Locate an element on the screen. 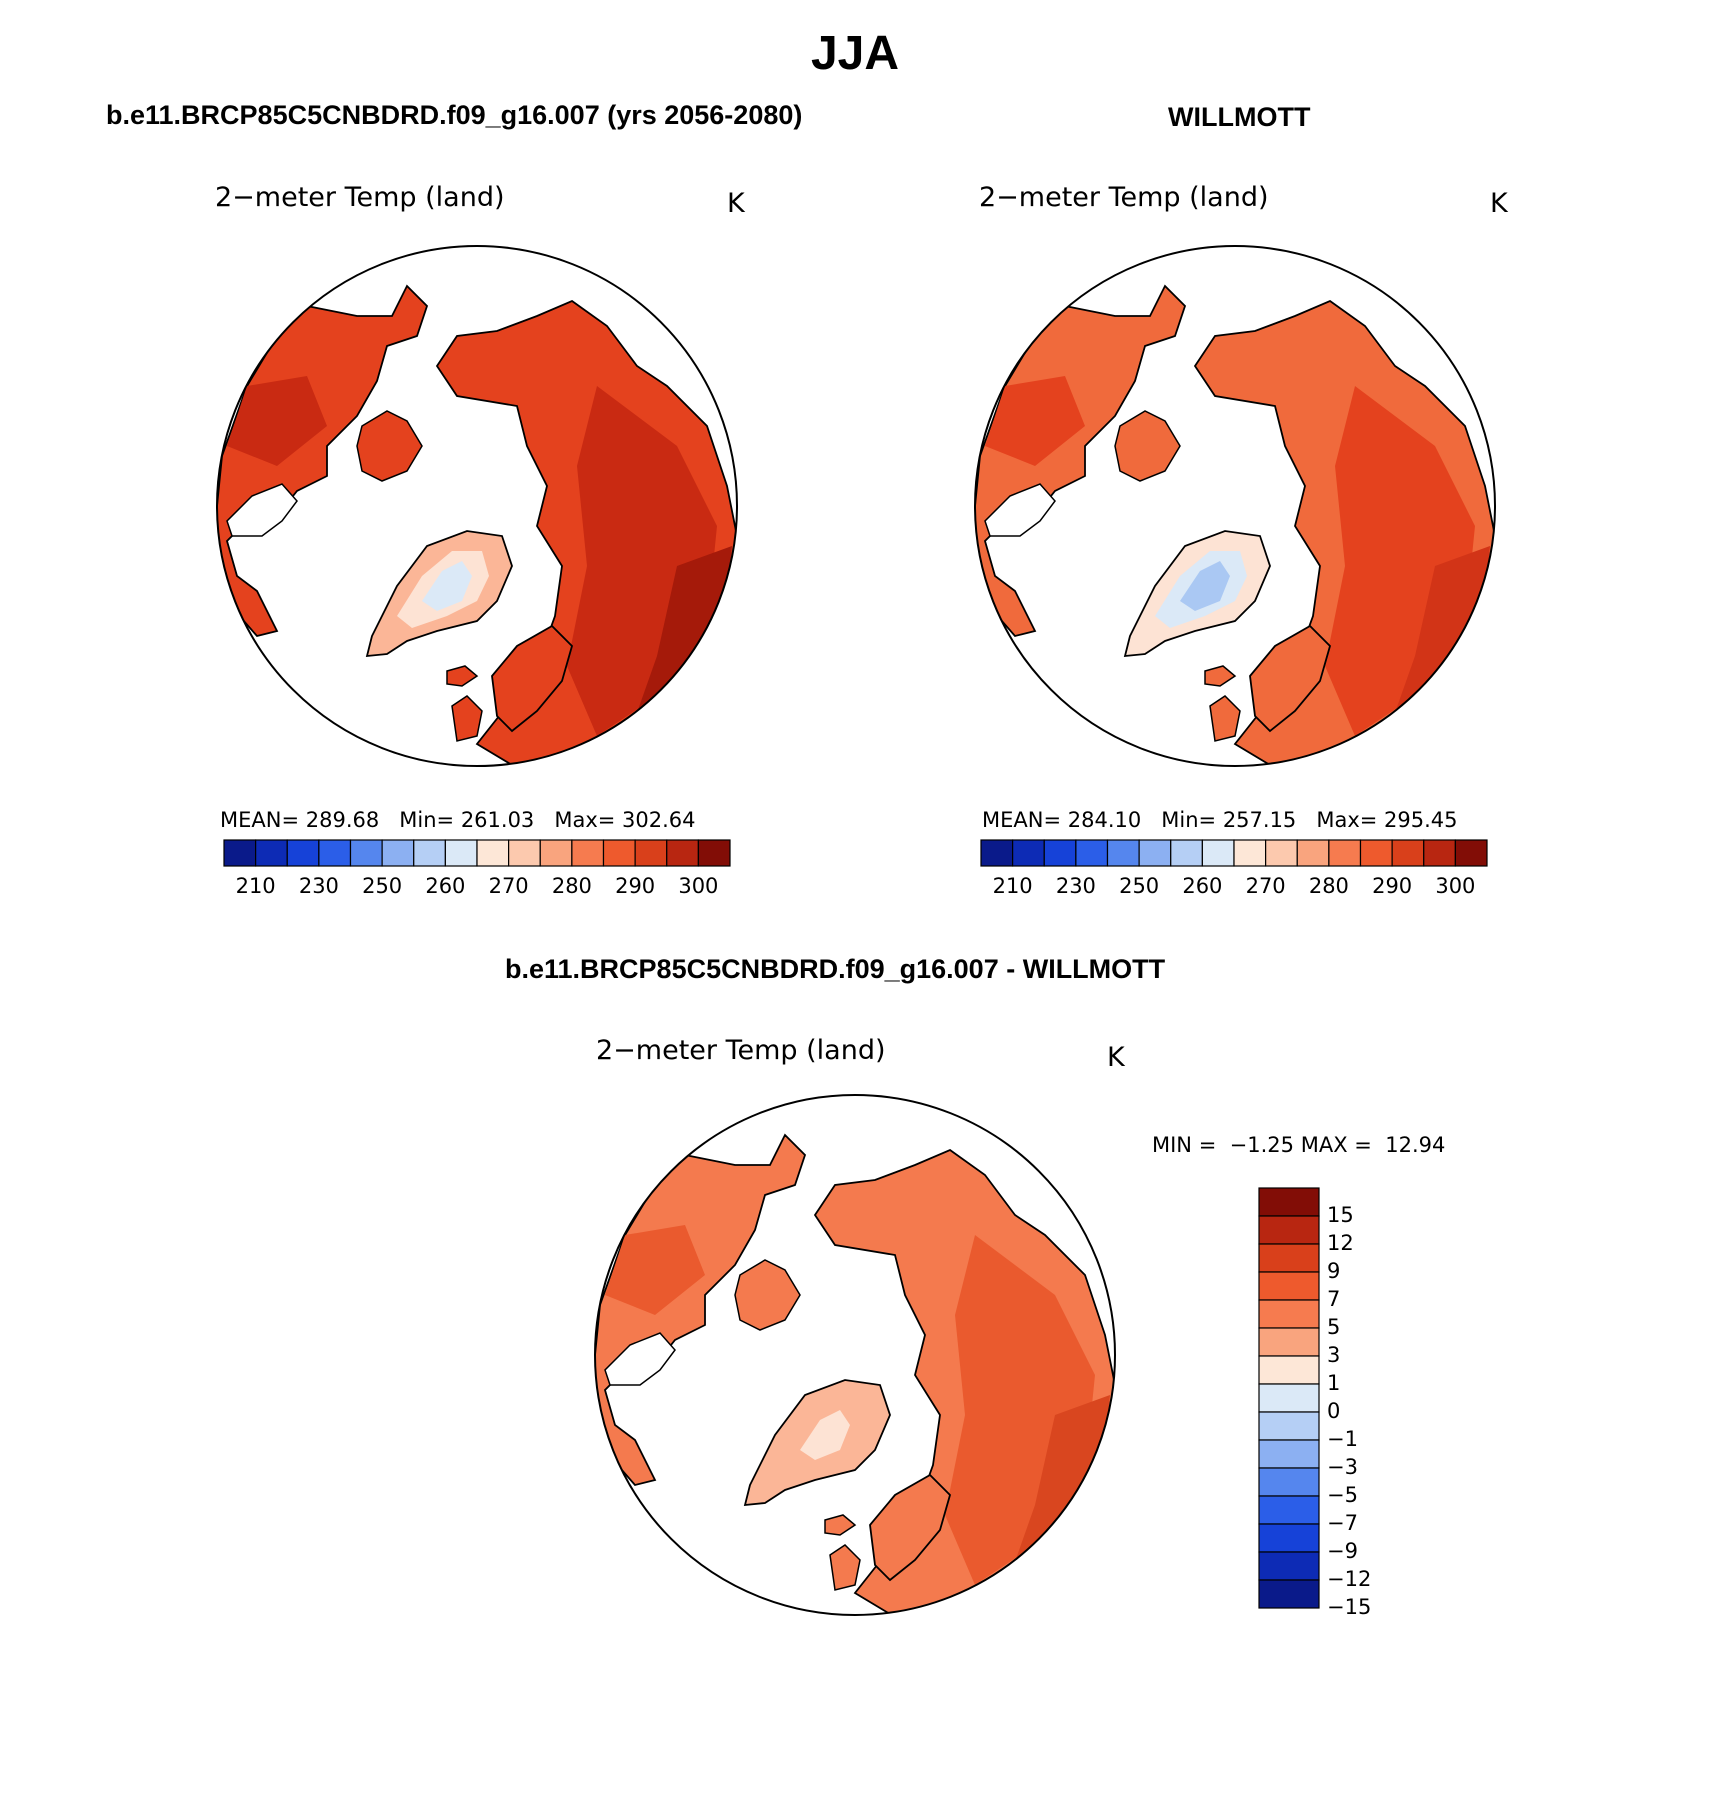 The height and width of the screenshot is (1813, 1710). panel-2-variable-label: 2−meter Temp (land) is located at coordinates (1124, 197).